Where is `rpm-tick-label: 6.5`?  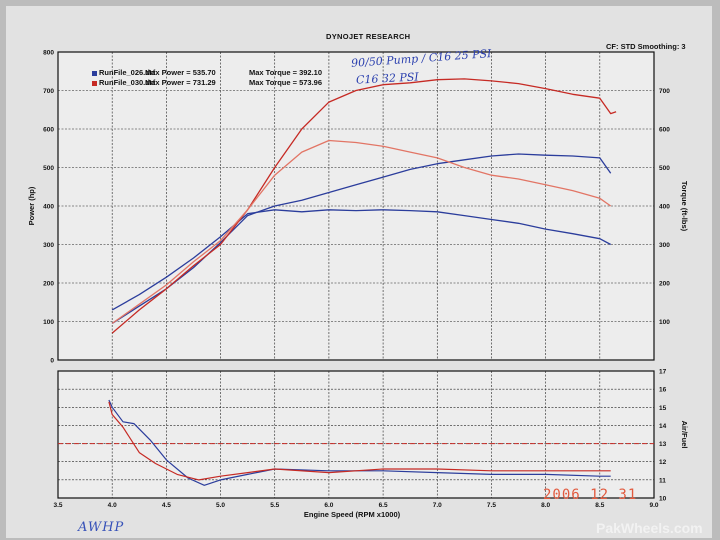
rpm-tick-label: 6.5 is located at coordinates (383, 505).